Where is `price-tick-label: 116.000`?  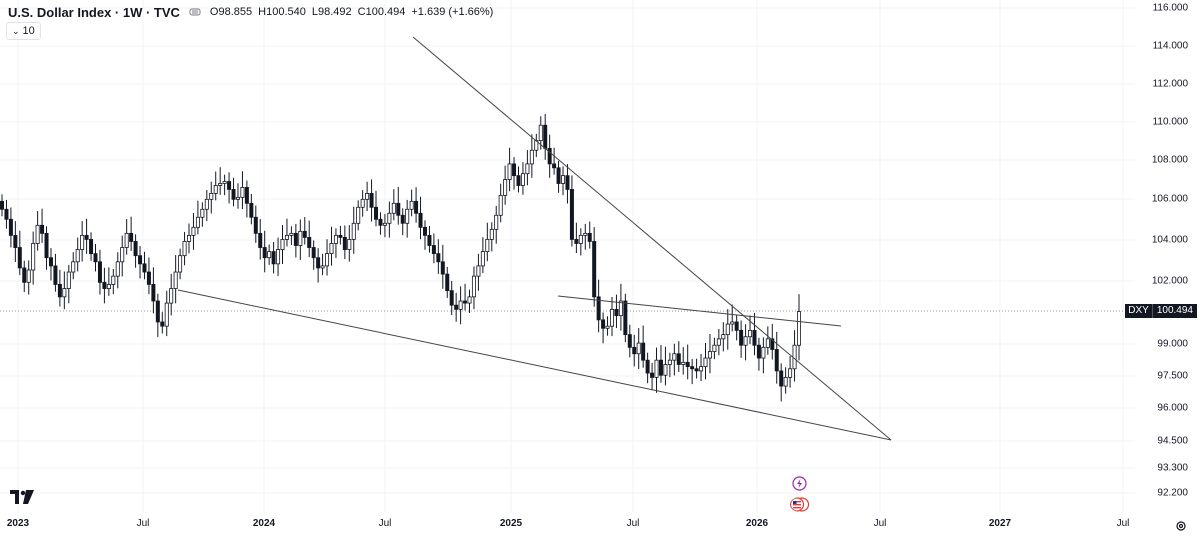 price-tick-label: 116.000 is located at coordinates (1170, 8).